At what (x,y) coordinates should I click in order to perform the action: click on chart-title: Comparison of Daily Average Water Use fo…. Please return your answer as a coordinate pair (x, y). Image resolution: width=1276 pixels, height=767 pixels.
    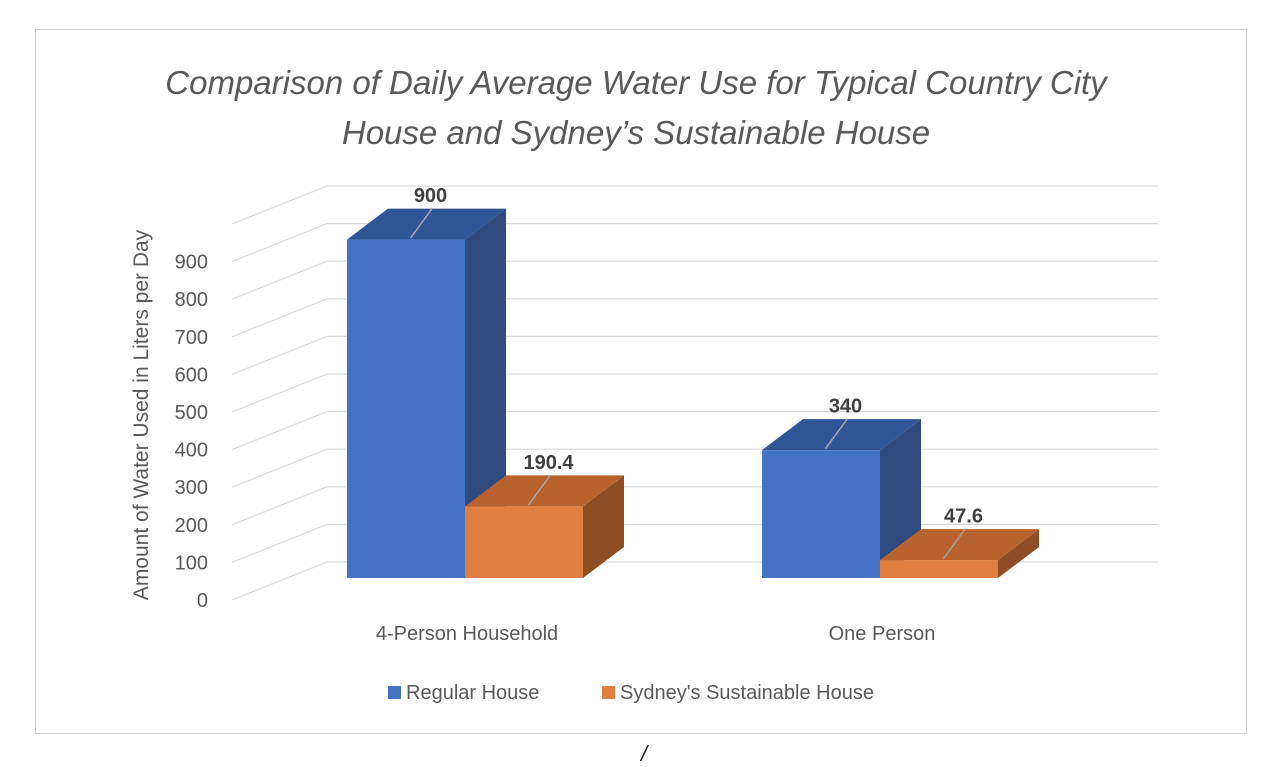
    Looking at the image, I should click on (636, 107).